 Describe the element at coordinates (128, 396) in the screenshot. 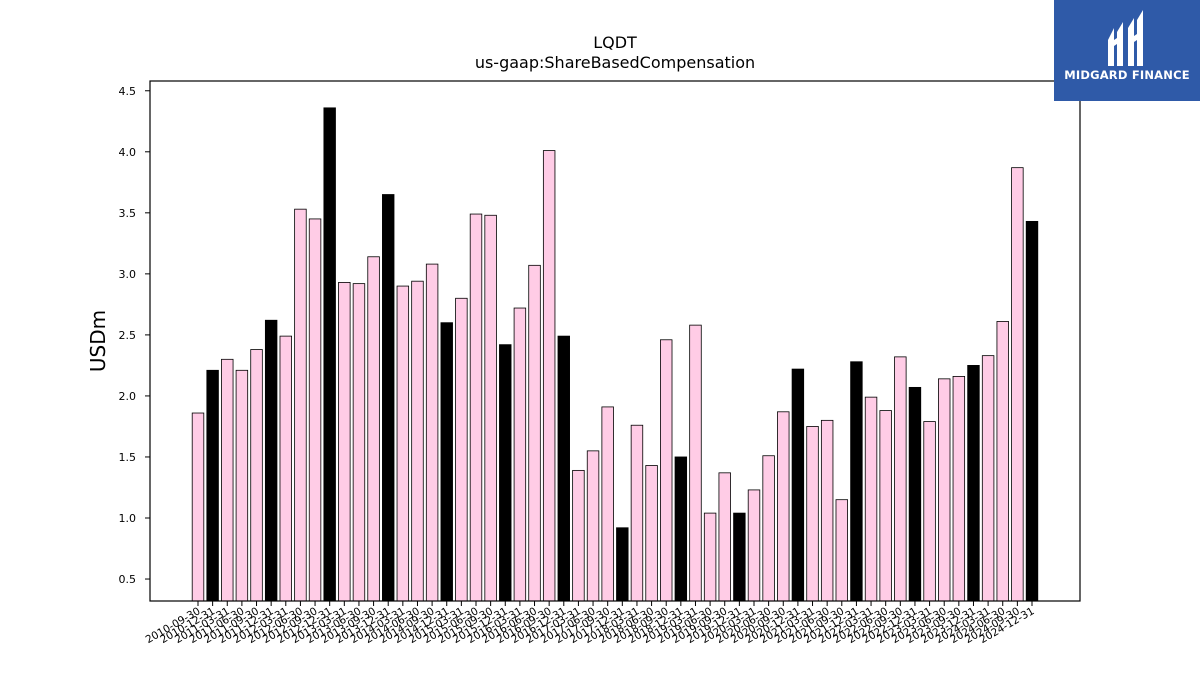

I see `y-tick-label: 2.0` at that location.